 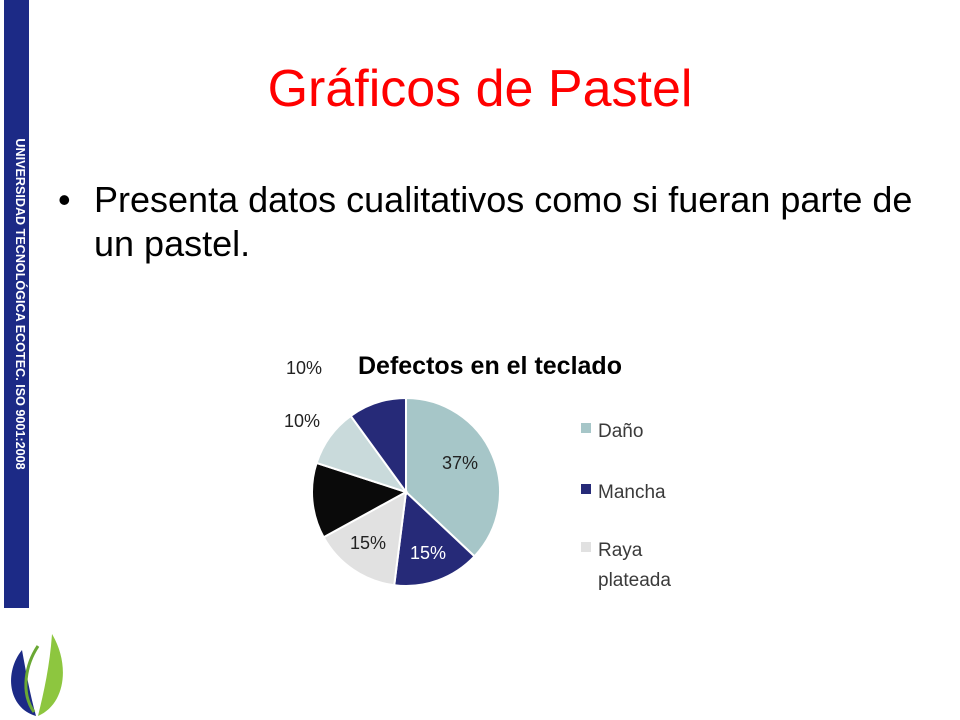 I want to click on legend-label: Raya, so click(x=620, y=550).